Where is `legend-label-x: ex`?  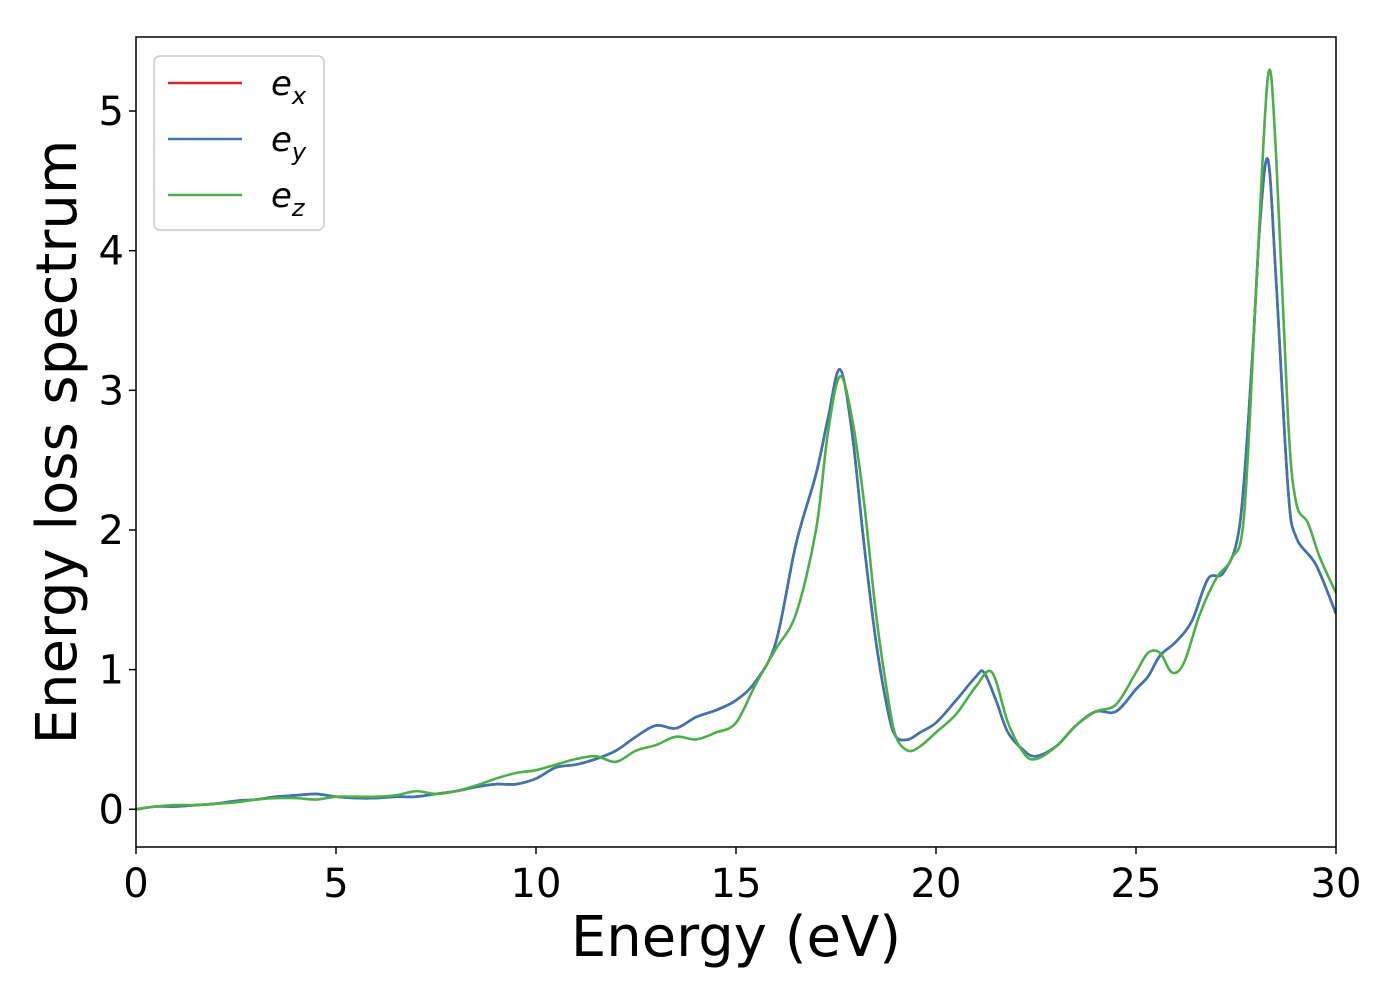 legend-label-x: ex is located at coordinates (289, 87).